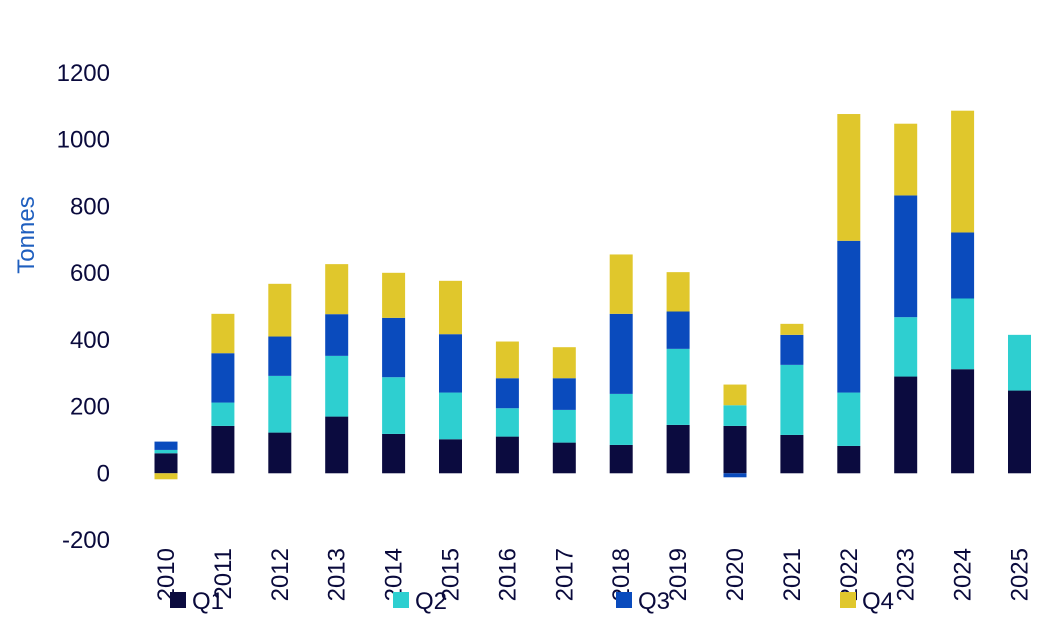  What do you see at coordinates (337, 445) in the screenshot?
I see `bar-q1-2013` at bounding box center [337, 445].